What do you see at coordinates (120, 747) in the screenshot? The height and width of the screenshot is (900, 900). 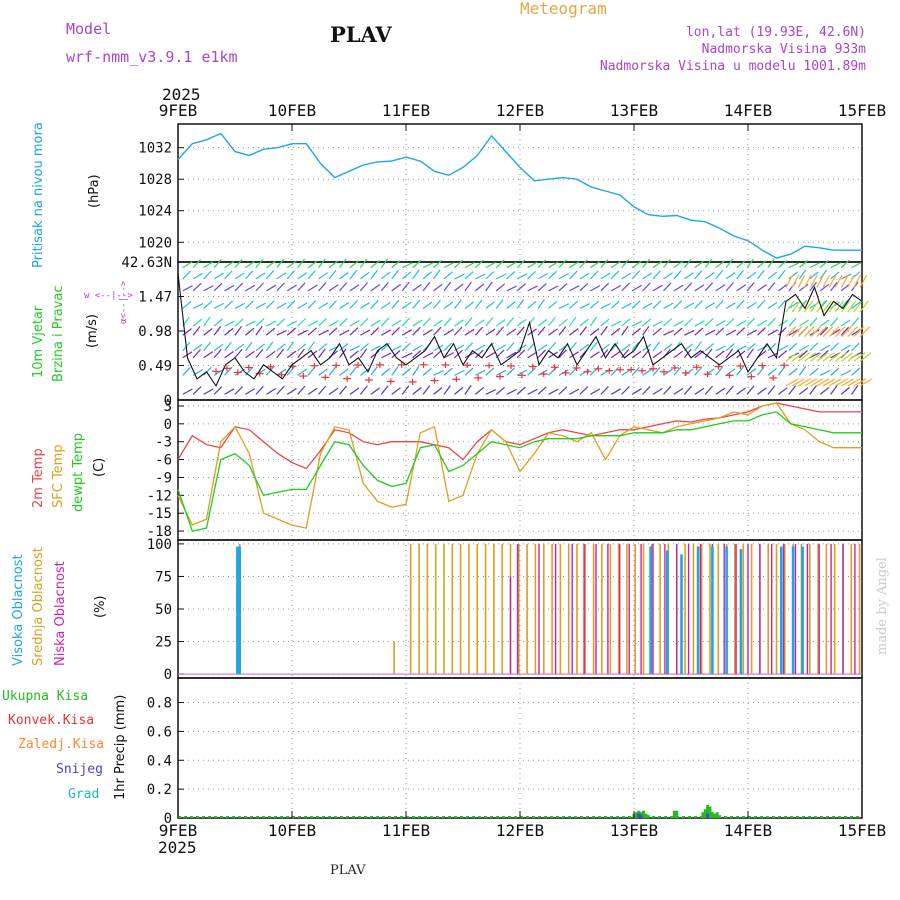 I see `precip-ylabel: 1hr Precip (mm)` at bounding box center [120, 747].